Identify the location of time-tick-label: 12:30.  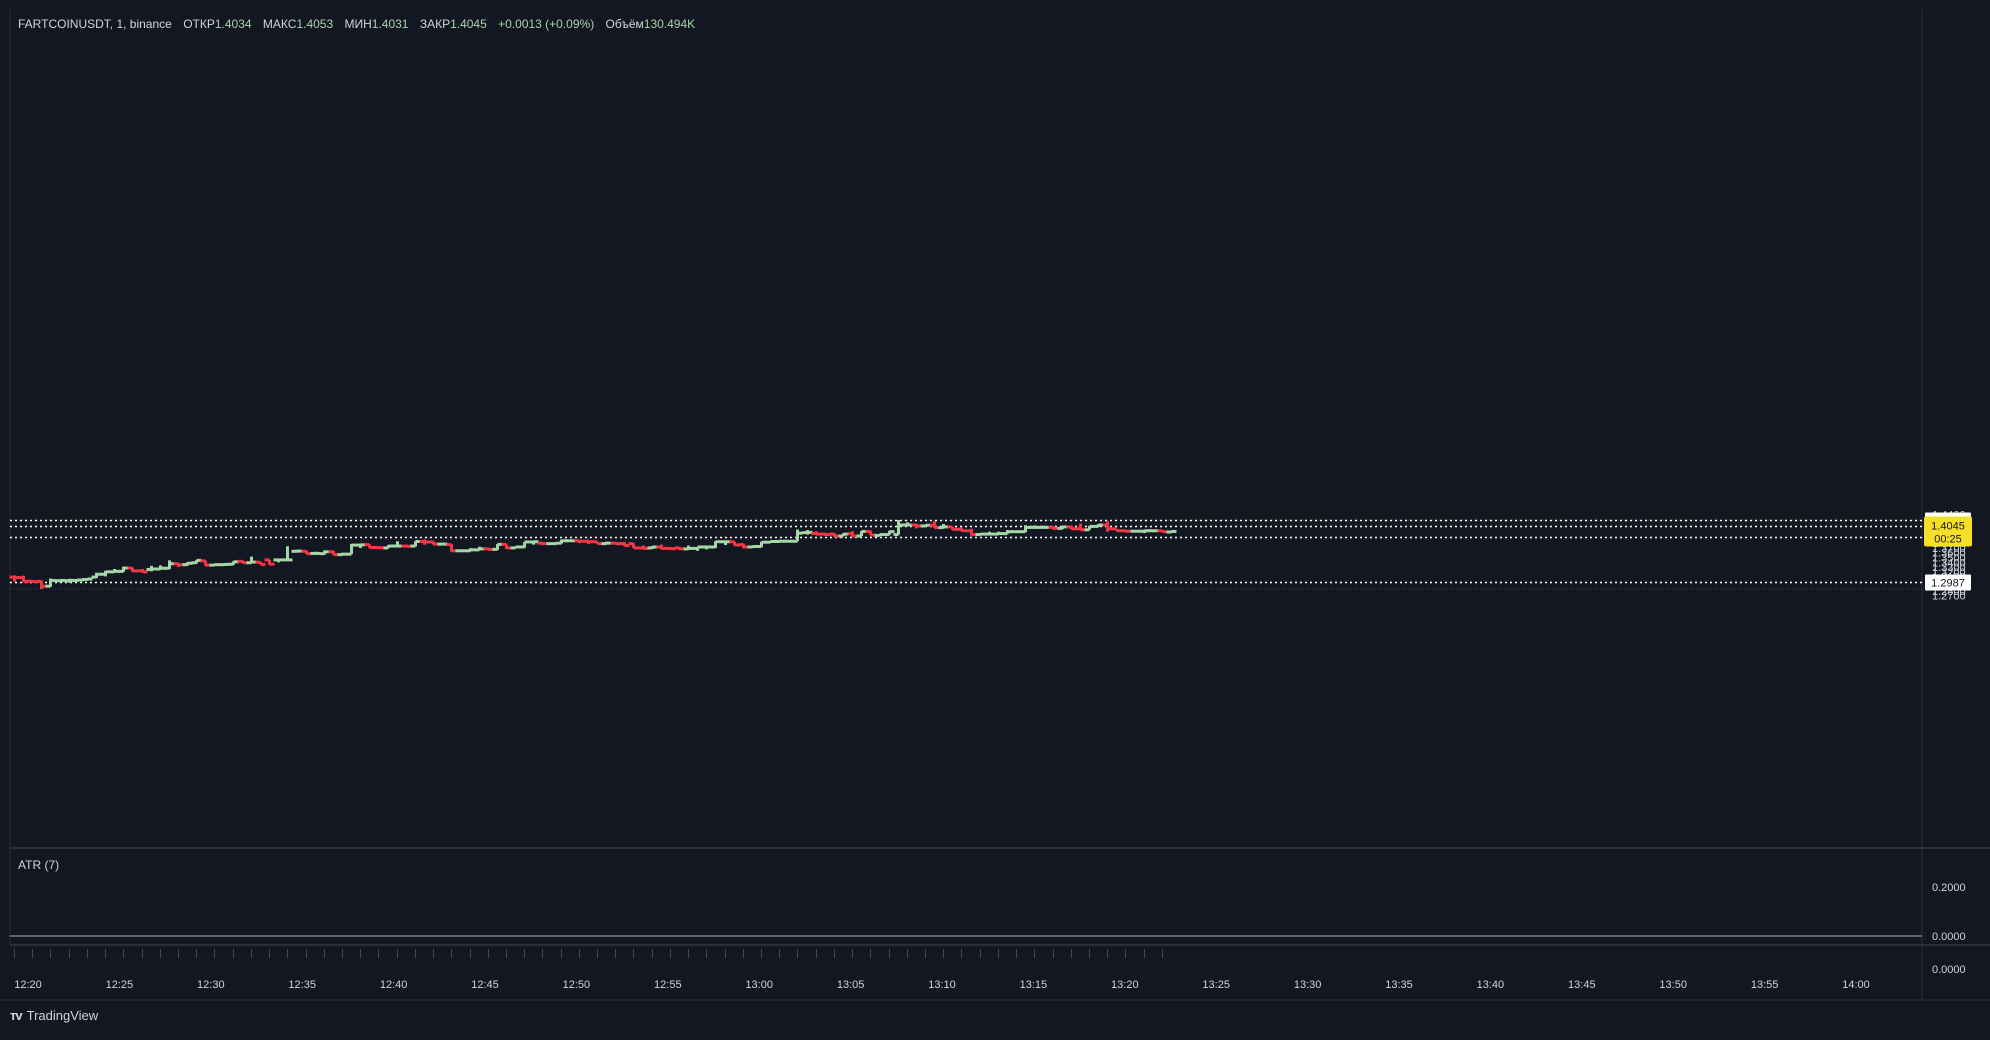
(211, 985).